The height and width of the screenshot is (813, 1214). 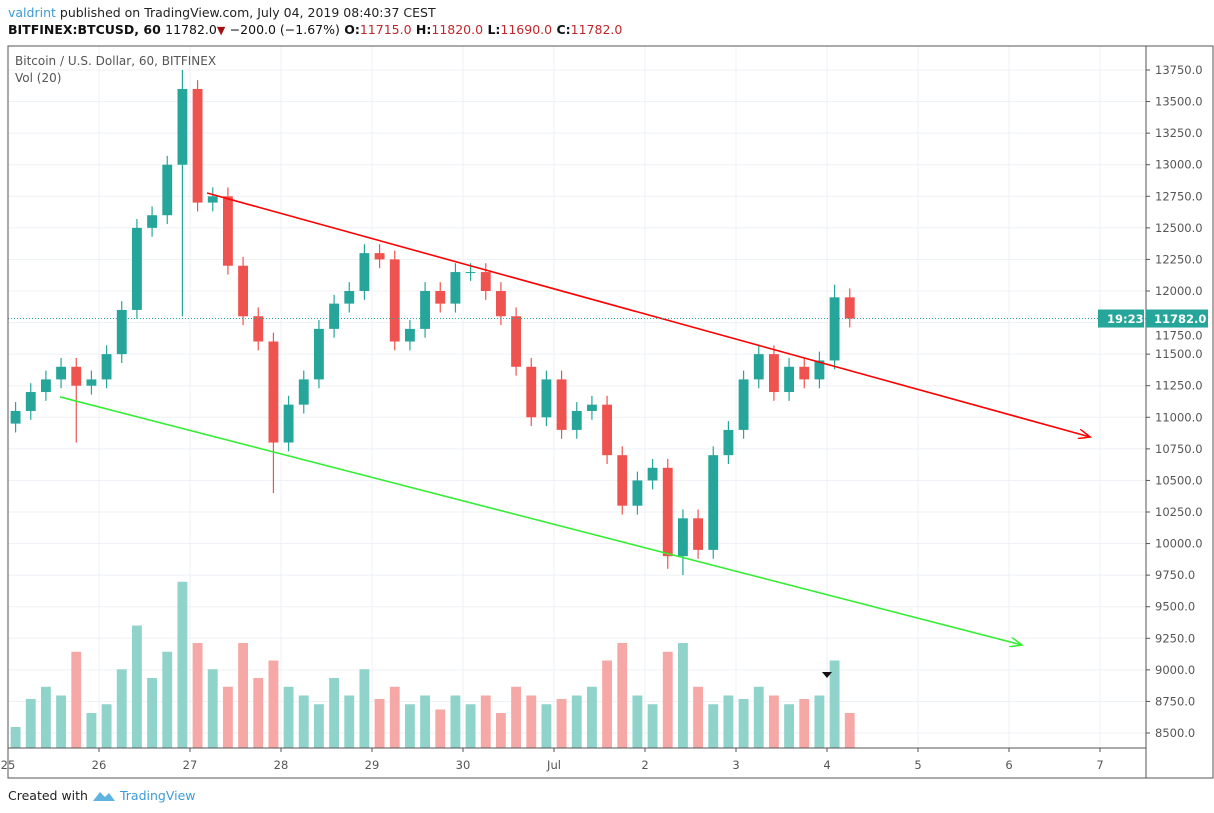 I want to click on countdown-label: 19:23, so click(x=1125, y=319).